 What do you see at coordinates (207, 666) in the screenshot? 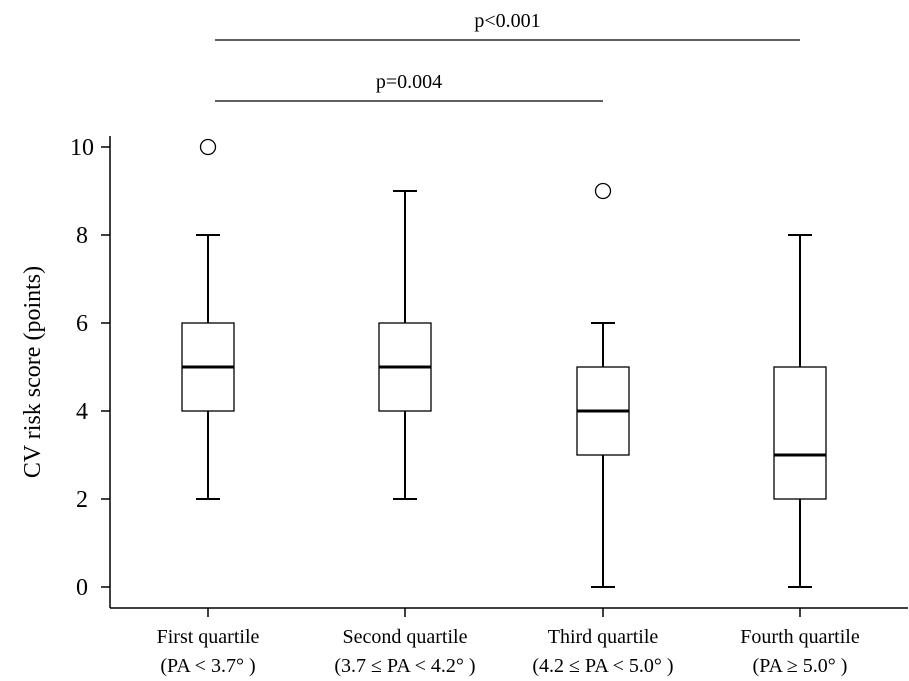
I see `x-tick-sublabel: (PA < 3.7° )` at bounding box center [207, 666].